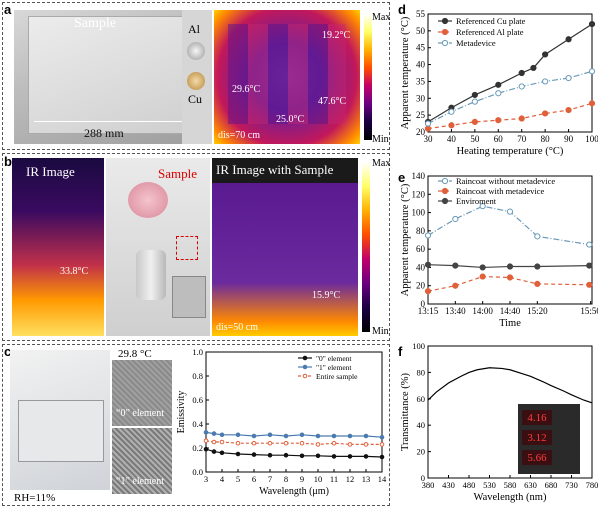  Describe the element at coordinates (197, 77) in the screenshot. I see `metal-coins-photo: Al Cu` at that location.